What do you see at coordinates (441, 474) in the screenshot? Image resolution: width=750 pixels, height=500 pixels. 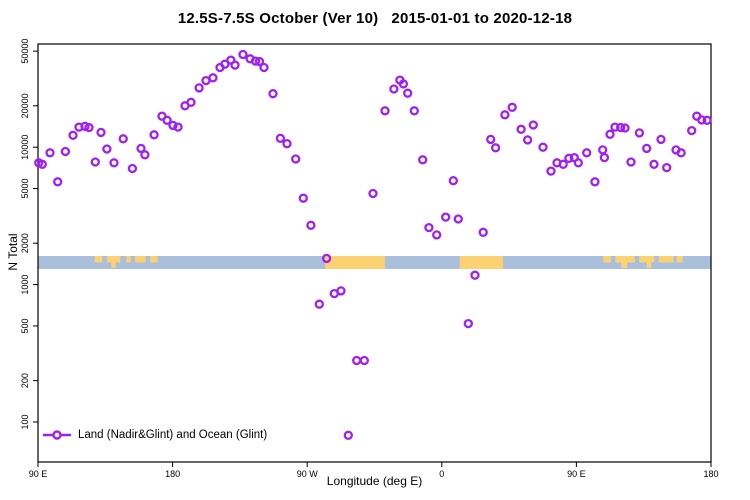 I see `x-tick-label: 0` at bounding box center [441, 474].